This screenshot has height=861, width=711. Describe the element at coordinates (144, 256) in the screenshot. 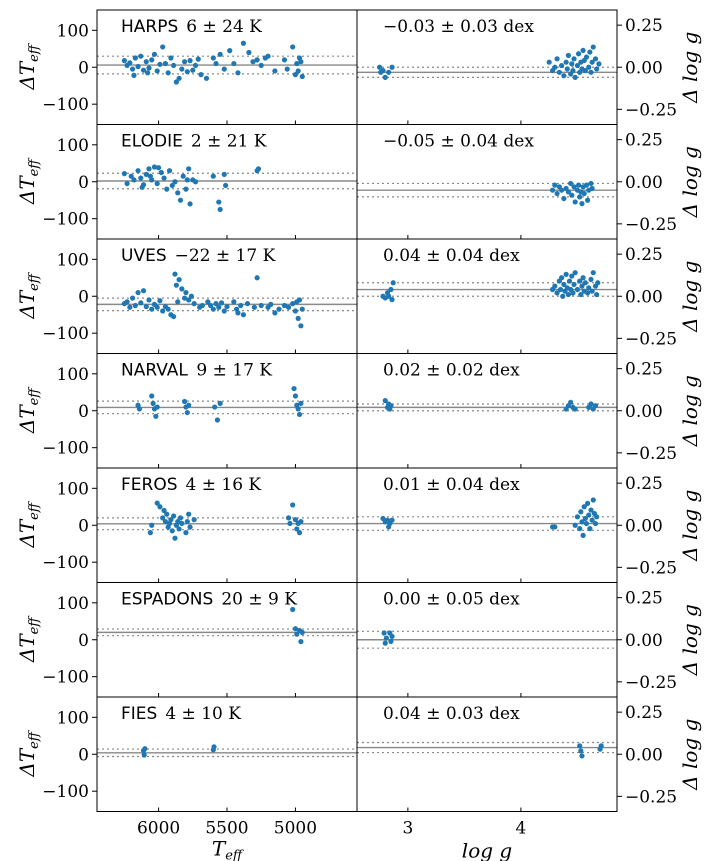

I see `instrument-label: UVES` at that location.